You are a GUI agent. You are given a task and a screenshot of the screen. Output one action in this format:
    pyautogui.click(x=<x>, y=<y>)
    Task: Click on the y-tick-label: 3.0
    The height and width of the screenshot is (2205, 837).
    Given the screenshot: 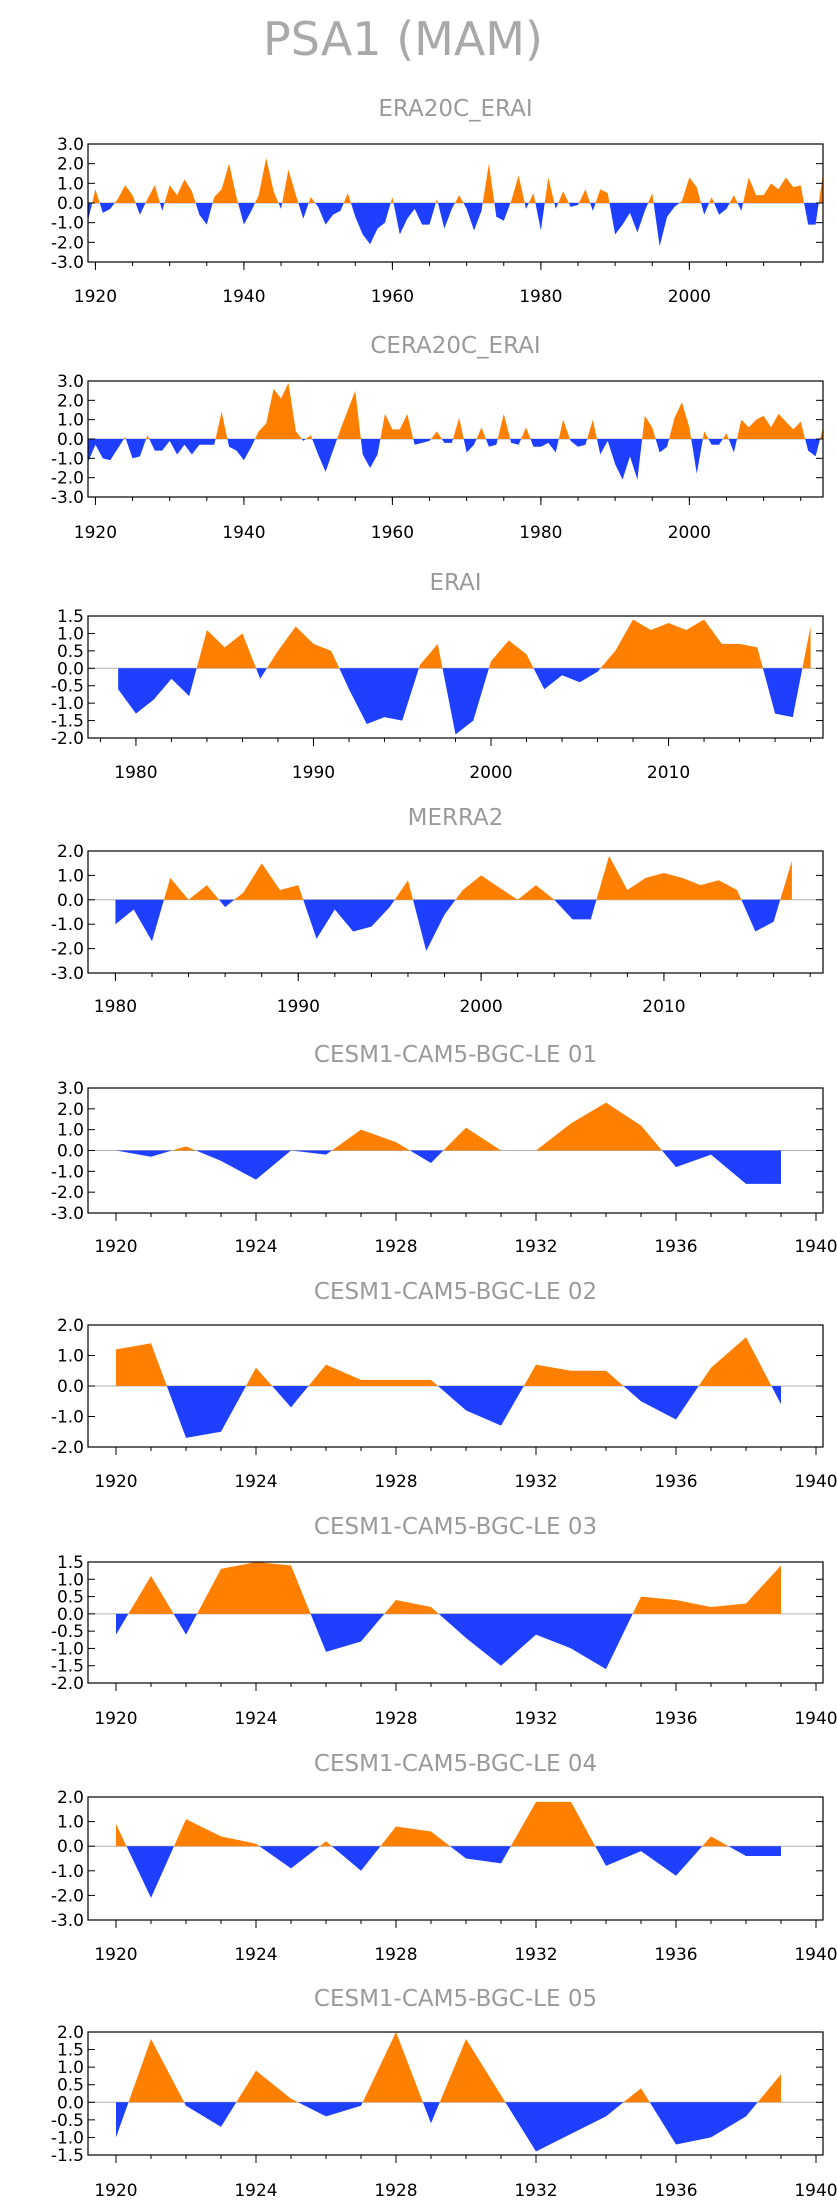 What is the action you would take?
    pyautogui.click(x=70, y=382)
    